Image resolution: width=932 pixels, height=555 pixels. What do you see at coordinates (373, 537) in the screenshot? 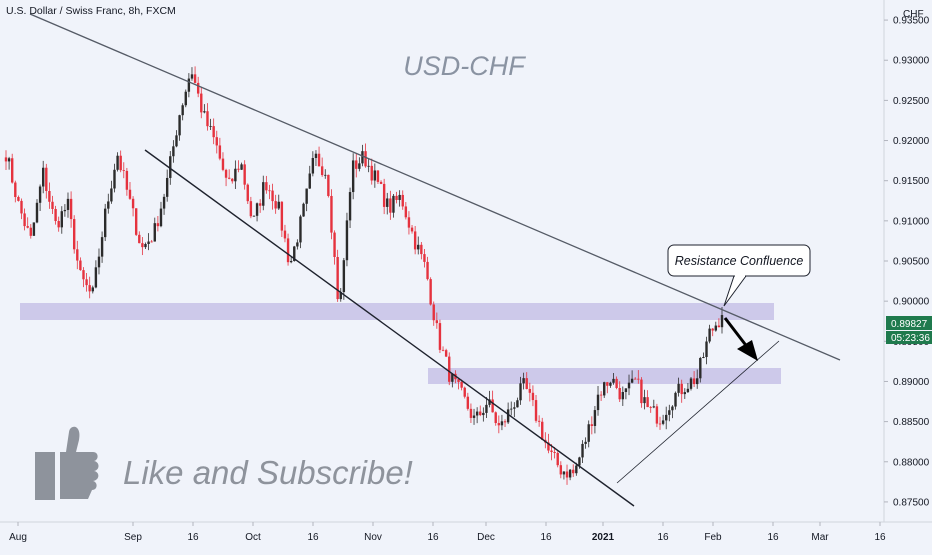
I see `x-tick-label: Nov` at bounding box center [373, 537].